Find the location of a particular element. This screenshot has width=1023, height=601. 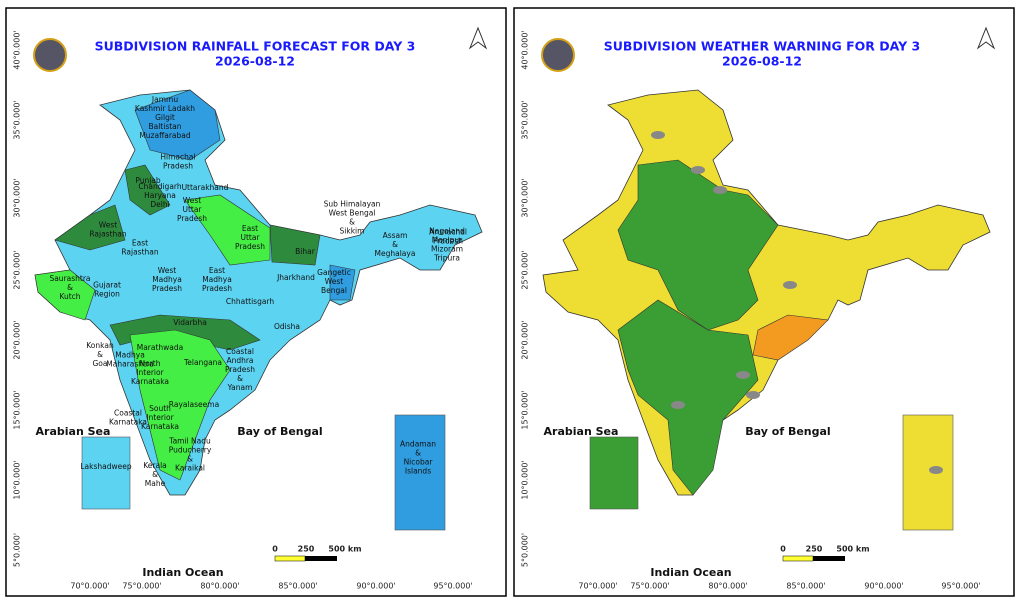

region-label: Rayalaseema is located at coordinates (194, 404).